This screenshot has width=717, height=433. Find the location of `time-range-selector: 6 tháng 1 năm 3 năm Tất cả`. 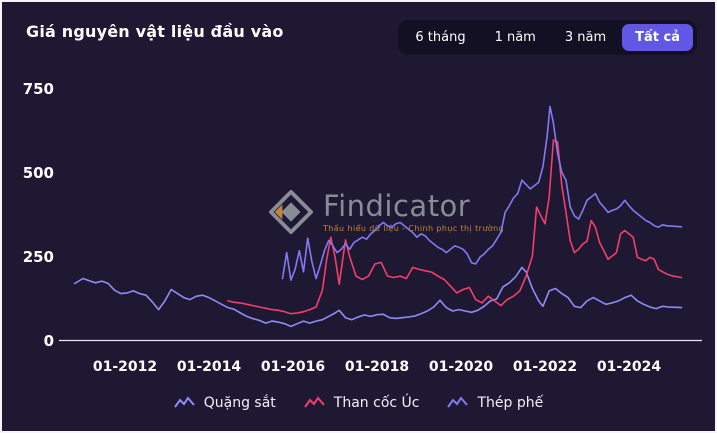

time-range-selector: 6 tháng 1 năm 3 năm Tất cả is located at coordinates (547, 37).